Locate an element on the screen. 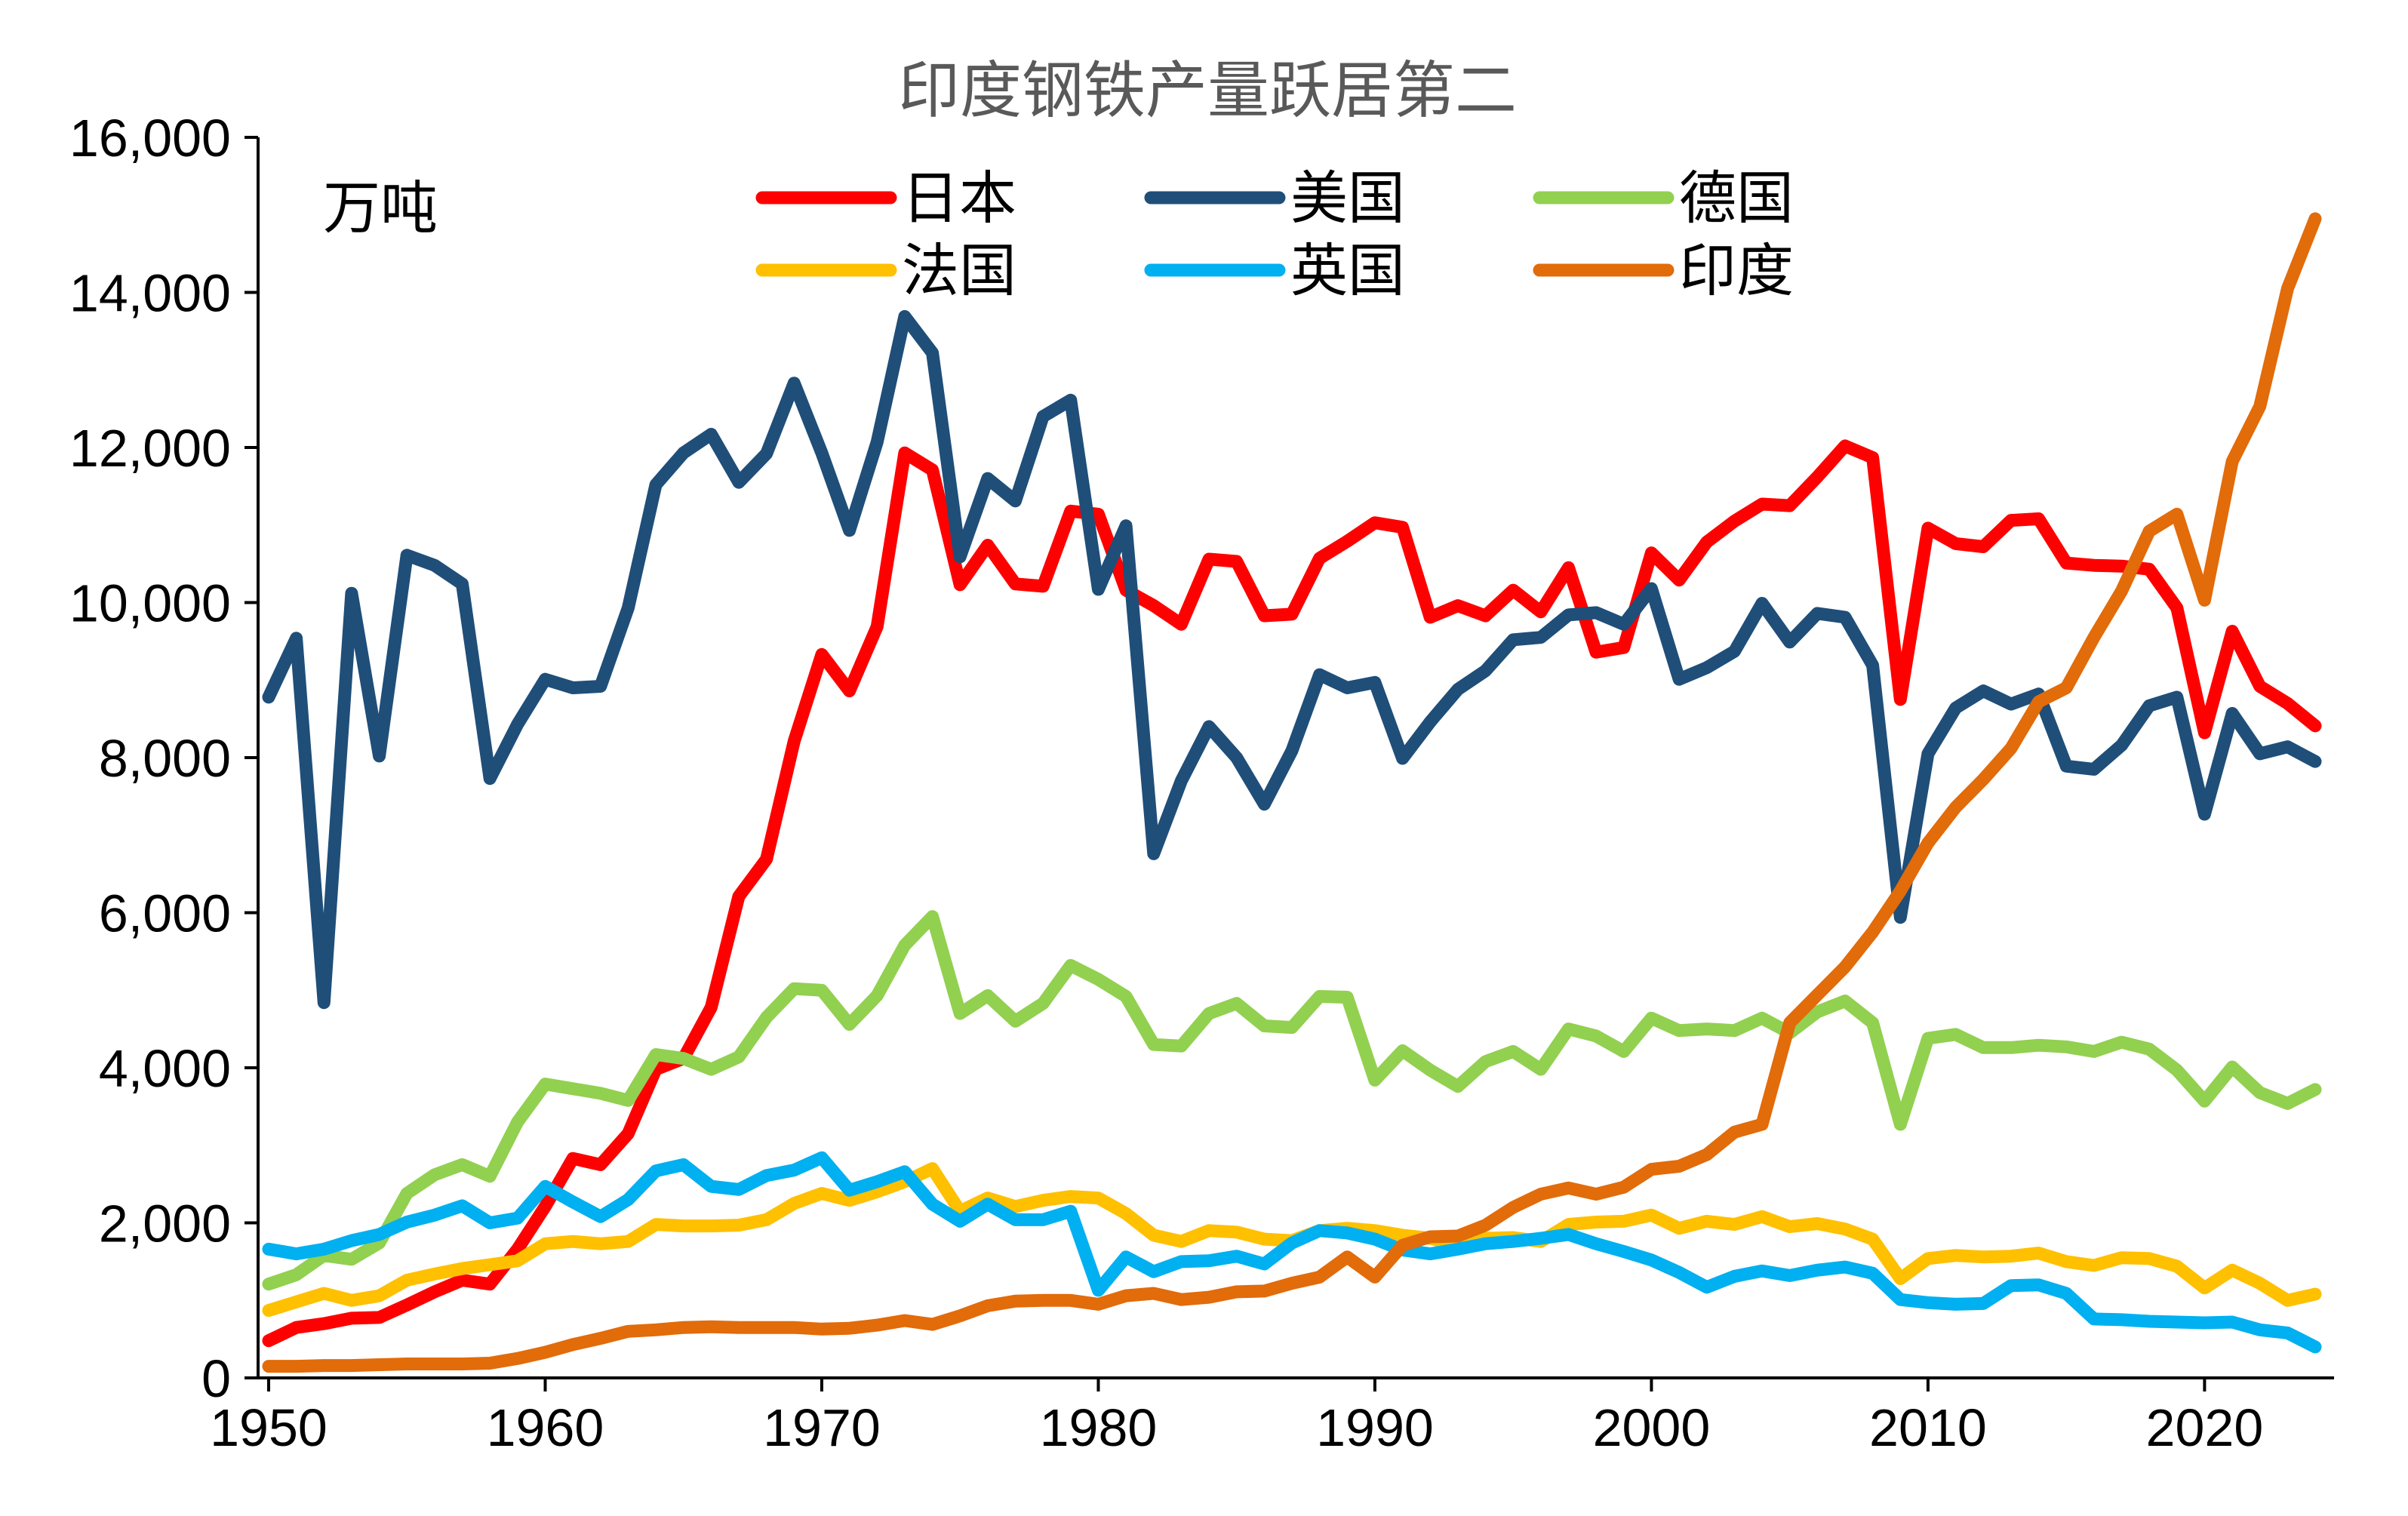 This screenshot has height=1516, width=2408. x-tick-label: 1950 is located at coordinates (269, 1427).